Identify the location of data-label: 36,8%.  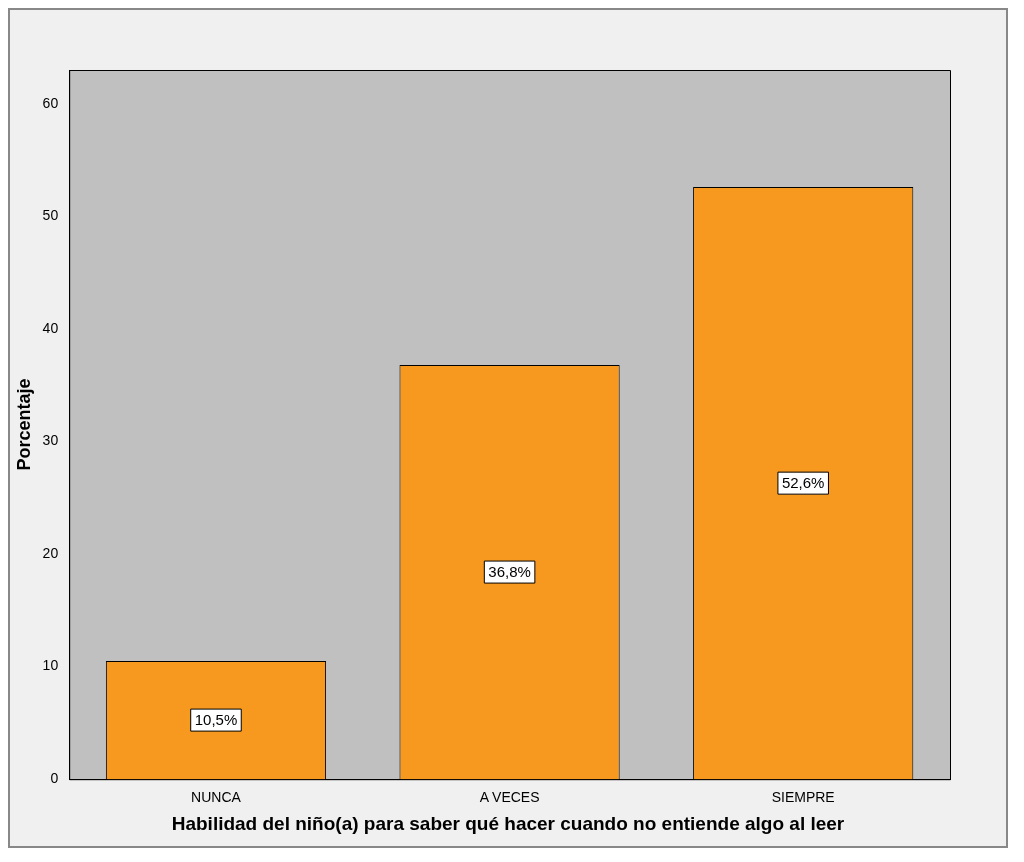
(509, 572).